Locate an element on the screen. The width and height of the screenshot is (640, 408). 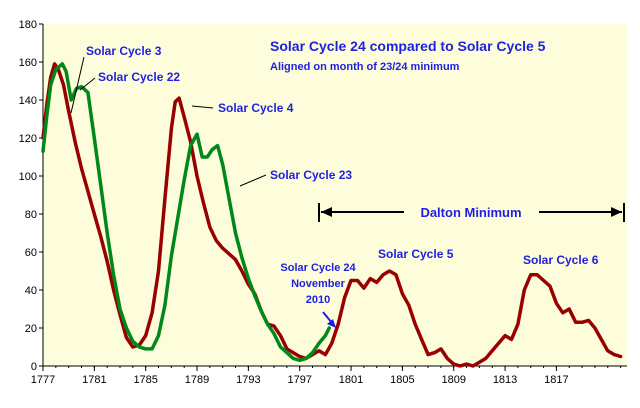
x-tick-label: 1805 is located at coordinates (402, 380).